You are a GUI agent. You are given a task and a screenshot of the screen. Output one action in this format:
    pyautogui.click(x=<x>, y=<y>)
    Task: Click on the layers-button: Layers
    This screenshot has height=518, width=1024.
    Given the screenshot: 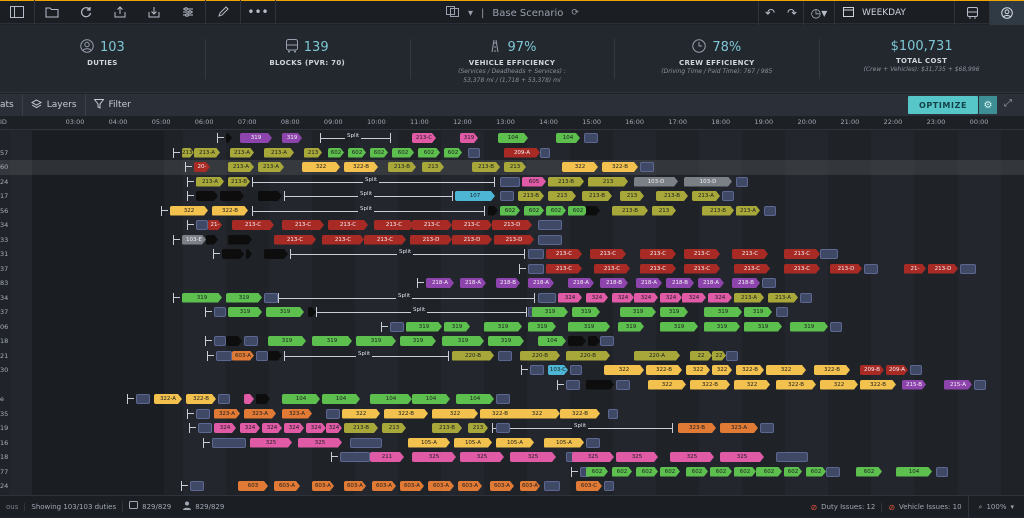 What is the action you would take?
    pyautogui.click(x=53, y=105)
    